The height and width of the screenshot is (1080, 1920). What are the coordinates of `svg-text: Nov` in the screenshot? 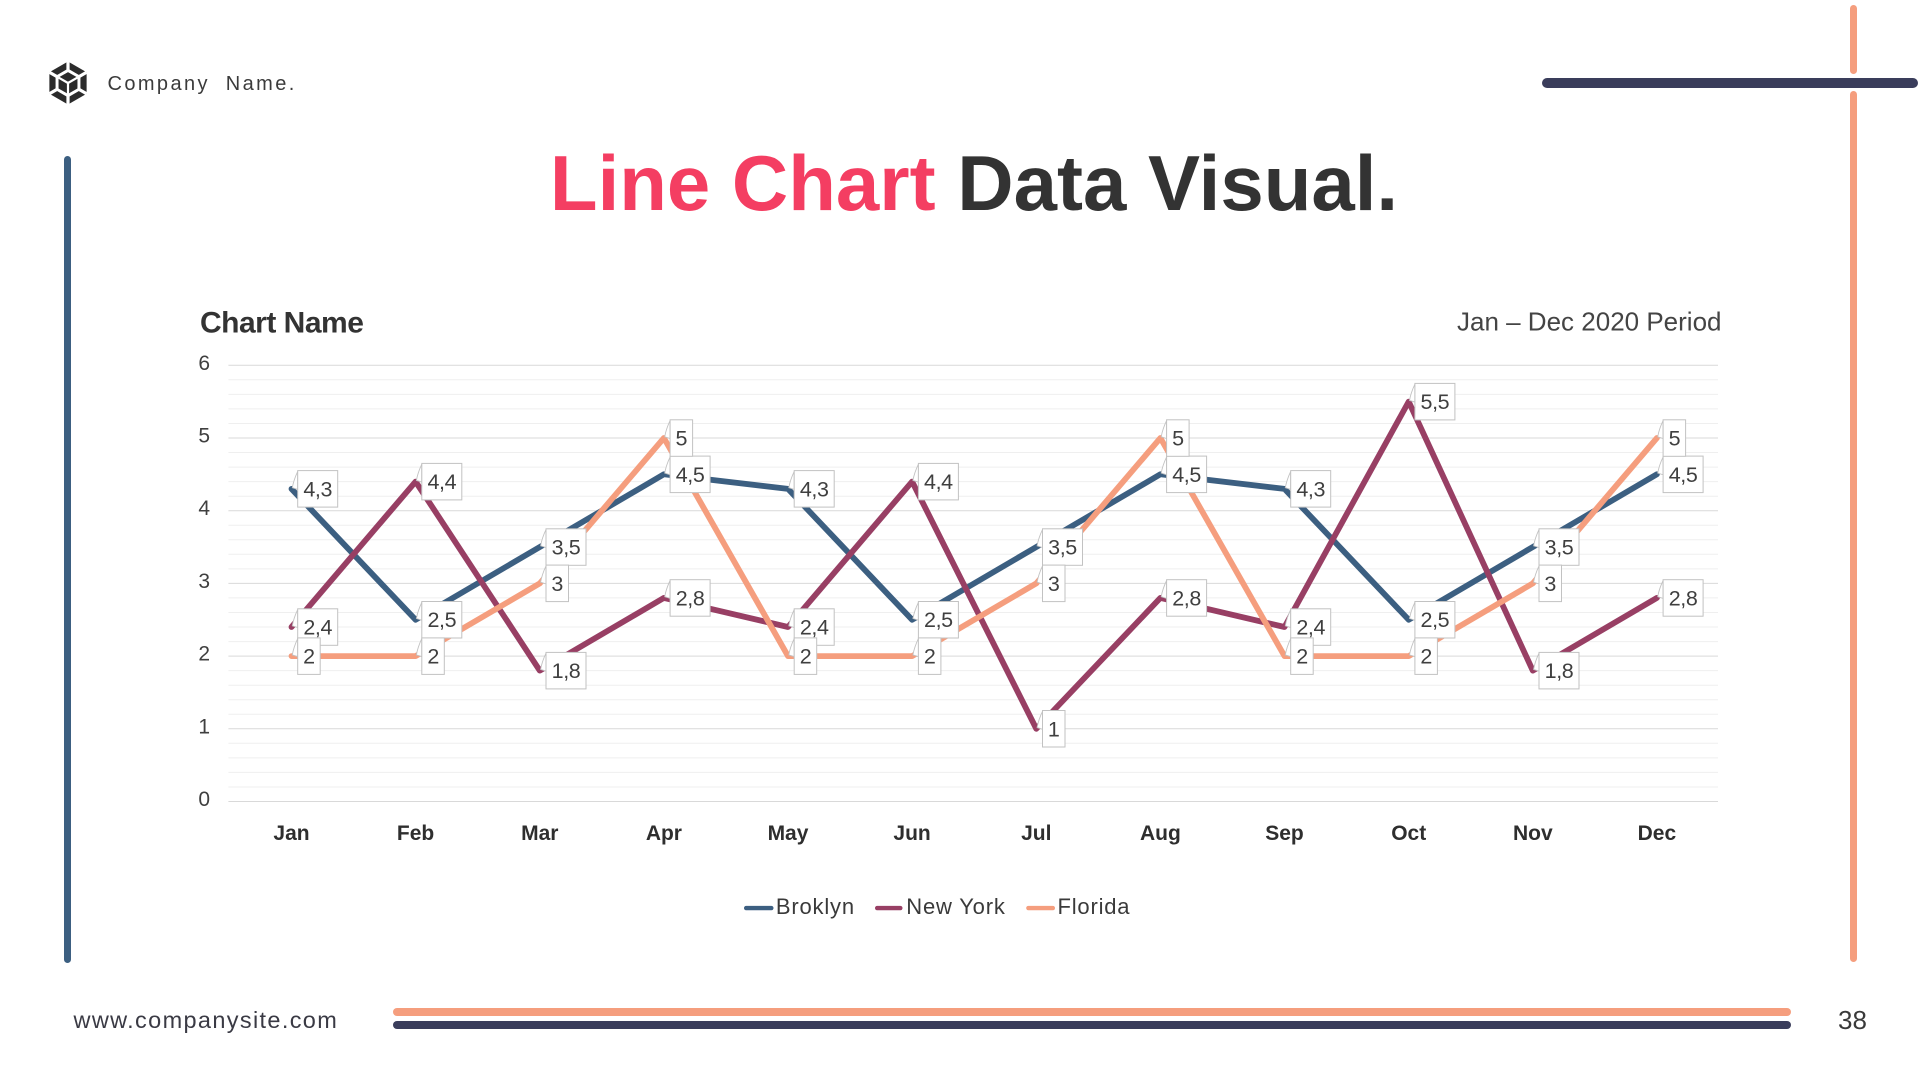 It's located at (1533, 833).